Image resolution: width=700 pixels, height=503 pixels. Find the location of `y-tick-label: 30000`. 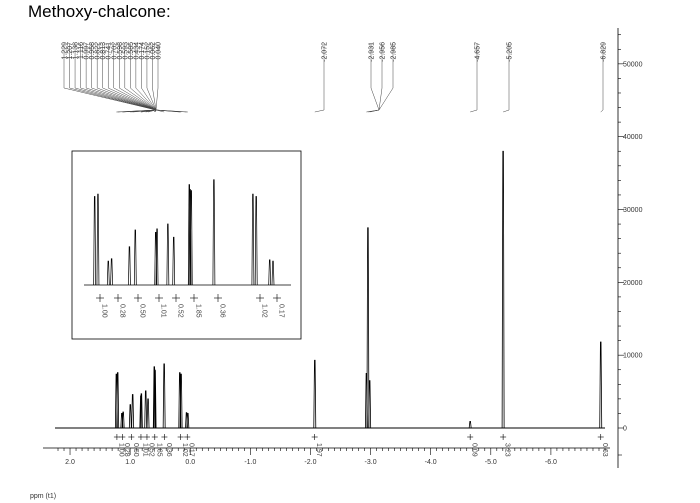

y-tick-label: 30000 is located at coordinates (633, 210).